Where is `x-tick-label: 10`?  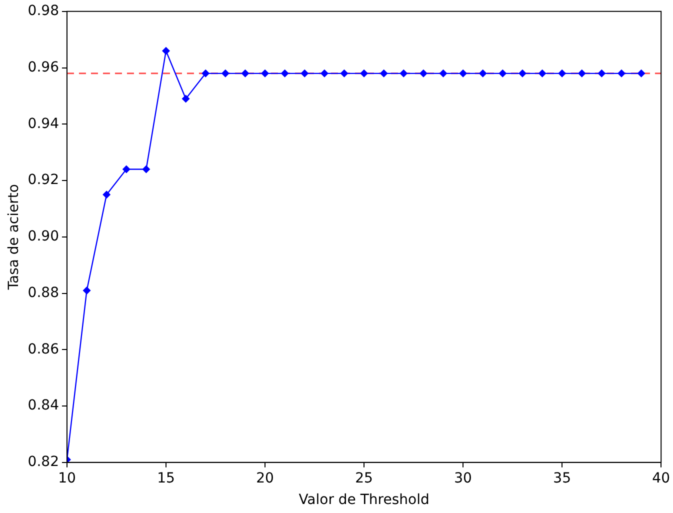 x-tick-label: 10 is located at coordinates (67, 478).